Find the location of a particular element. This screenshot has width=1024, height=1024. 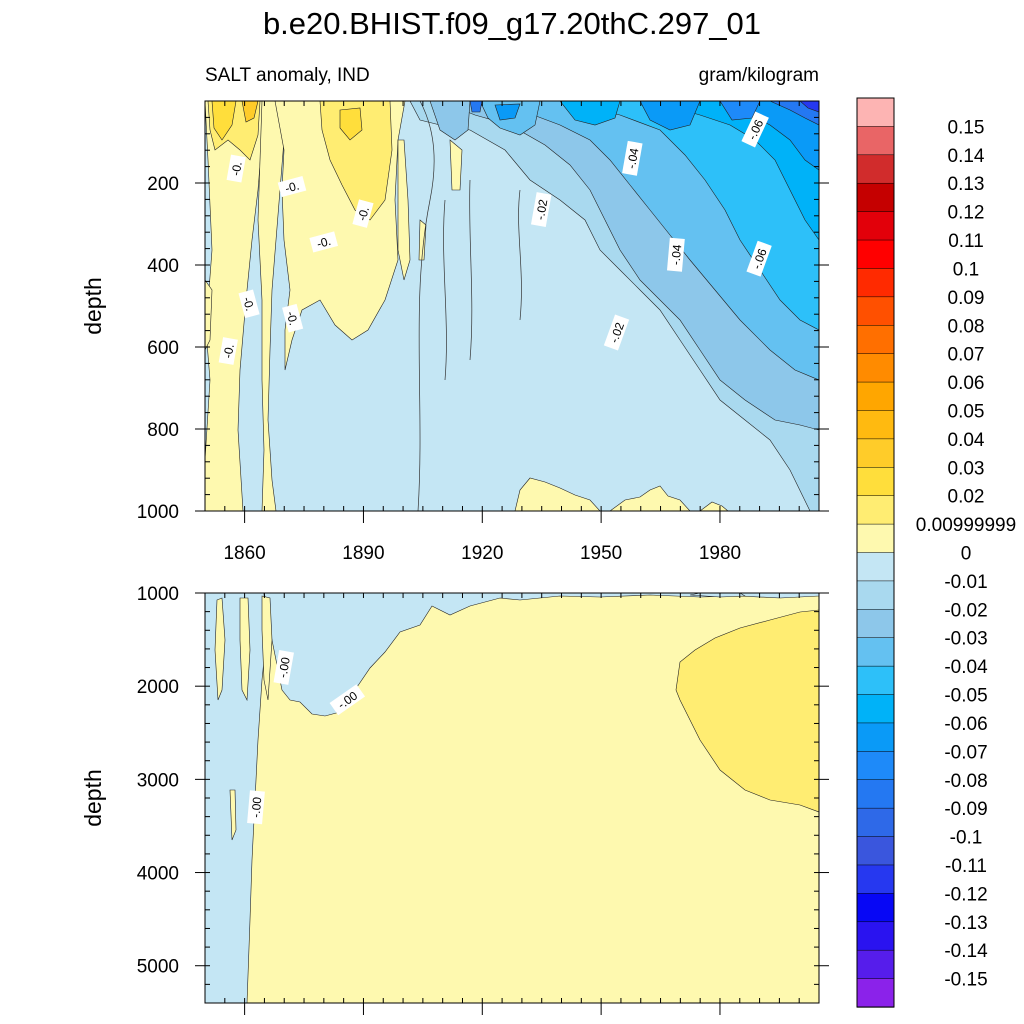

colorbar-label: -0.06 is located at coordinates (965, 724).